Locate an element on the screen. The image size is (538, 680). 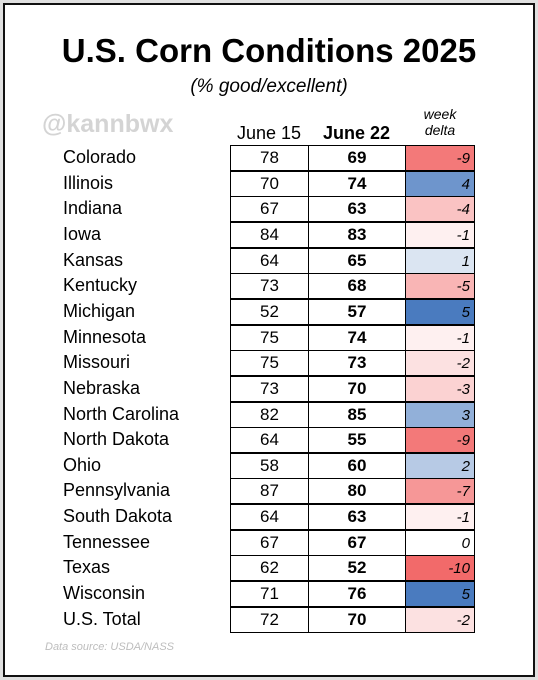
watermark: @kannbwx is located at coordinates (108, 124).